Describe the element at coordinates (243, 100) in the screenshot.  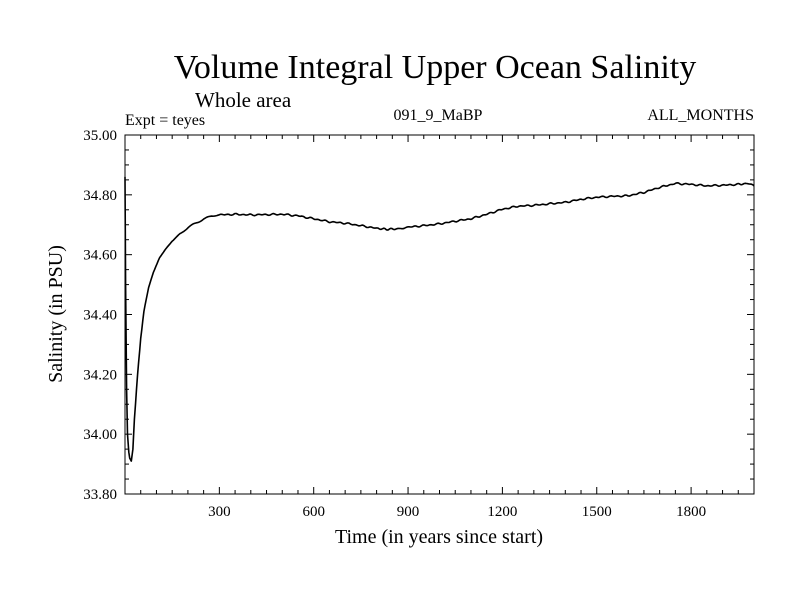
I see `chart-subtitle: Whole area` at that location.